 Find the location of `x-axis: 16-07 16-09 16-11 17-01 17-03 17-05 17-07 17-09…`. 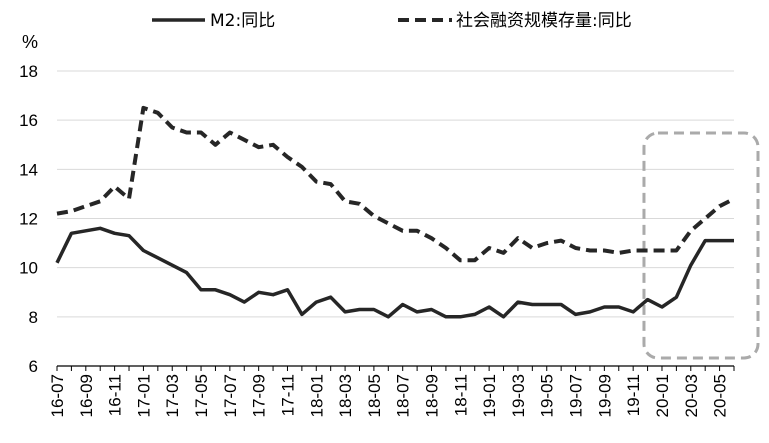

x-axis: 16-07 16-09 16-11 17-01 17-03 17-05 17-07 17-09… is located at coordinates (391, 391).